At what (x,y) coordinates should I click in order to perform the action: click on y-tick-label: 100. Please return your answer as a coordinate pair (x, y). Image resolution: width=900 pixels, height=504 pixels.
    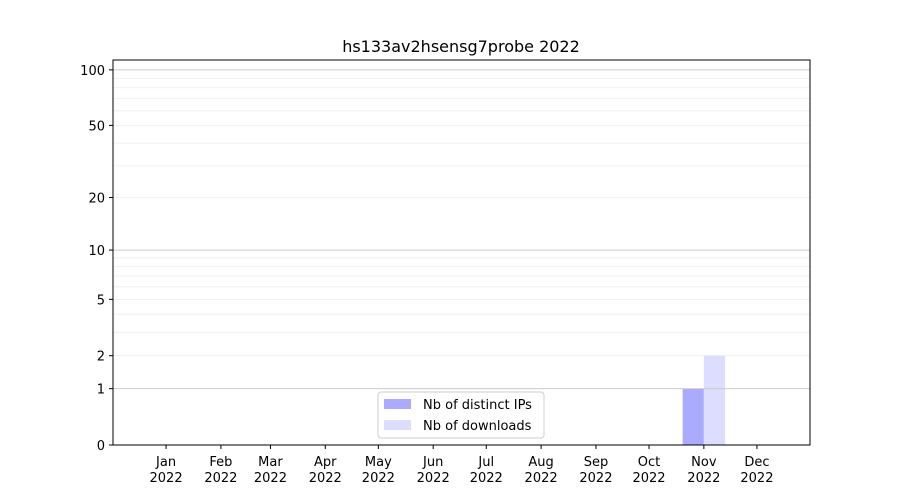
    Looking at the image, I should click on (92, 71).